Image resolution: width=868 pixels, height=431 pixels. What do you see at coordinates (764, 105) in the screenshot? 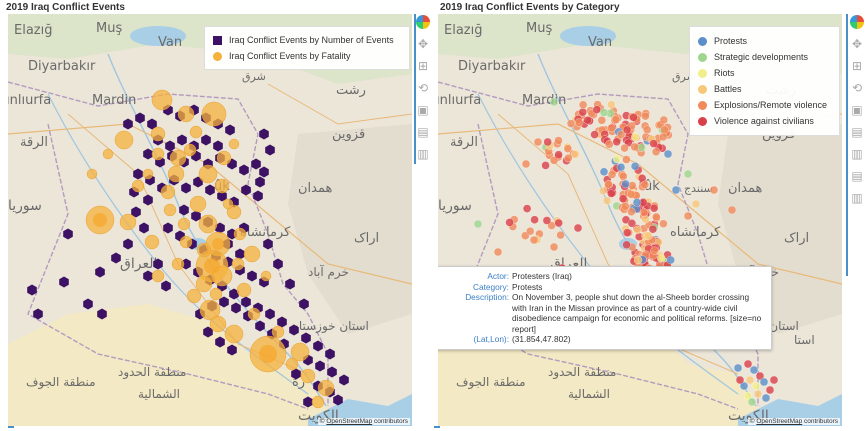
I see `legend-item-explosions: Explosions/Remote violence` at bounding box center [764, 105].